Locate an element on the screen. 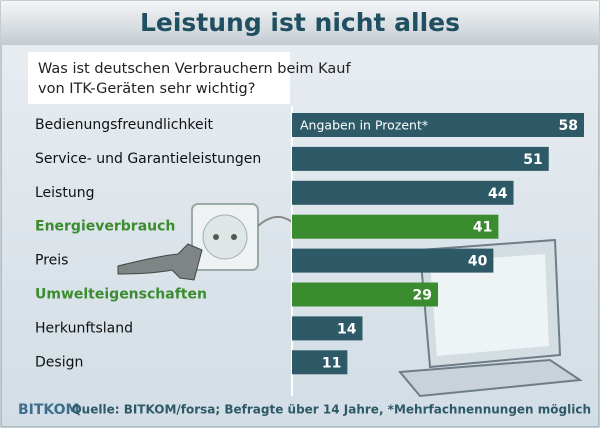 This screenshot has width=600, height=428. annotation: Angaben in Prozent* is located at coordinates (364, 125).